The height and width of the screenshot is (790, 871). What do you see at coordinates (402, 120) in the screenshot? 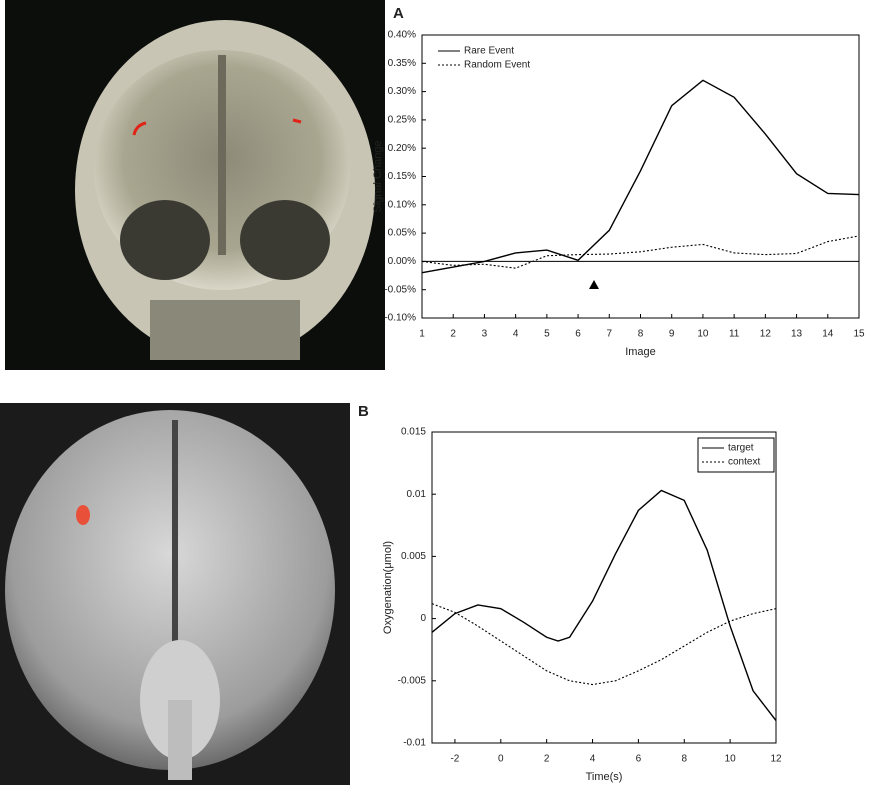
I see `y-tick-label: 0.25%` at bounding box center [402, 120].